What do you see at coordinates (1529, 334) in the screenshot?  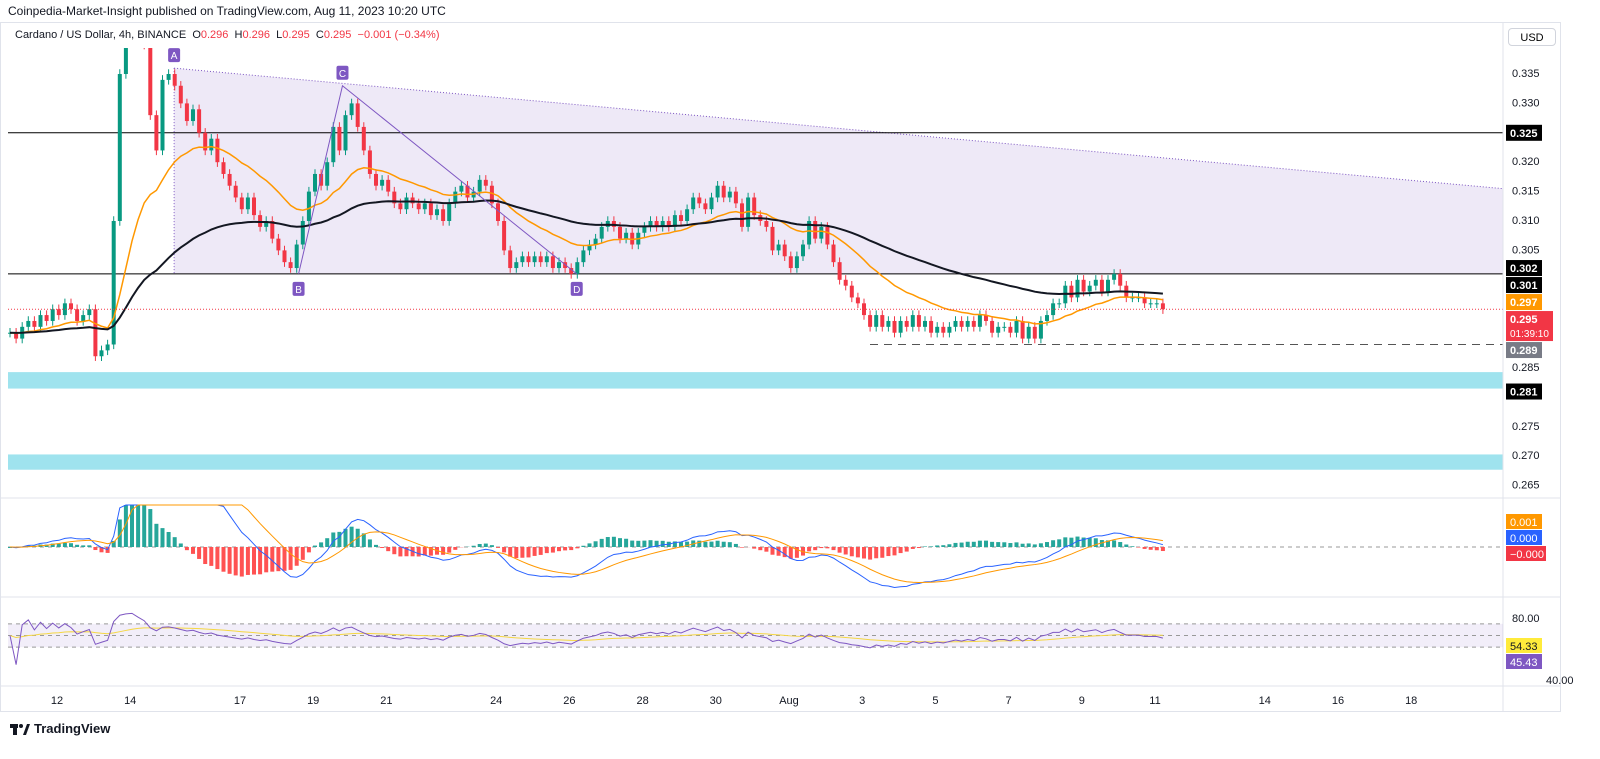 I see `countdown-text: 01:39:10` at bounding box center [1529, 334].